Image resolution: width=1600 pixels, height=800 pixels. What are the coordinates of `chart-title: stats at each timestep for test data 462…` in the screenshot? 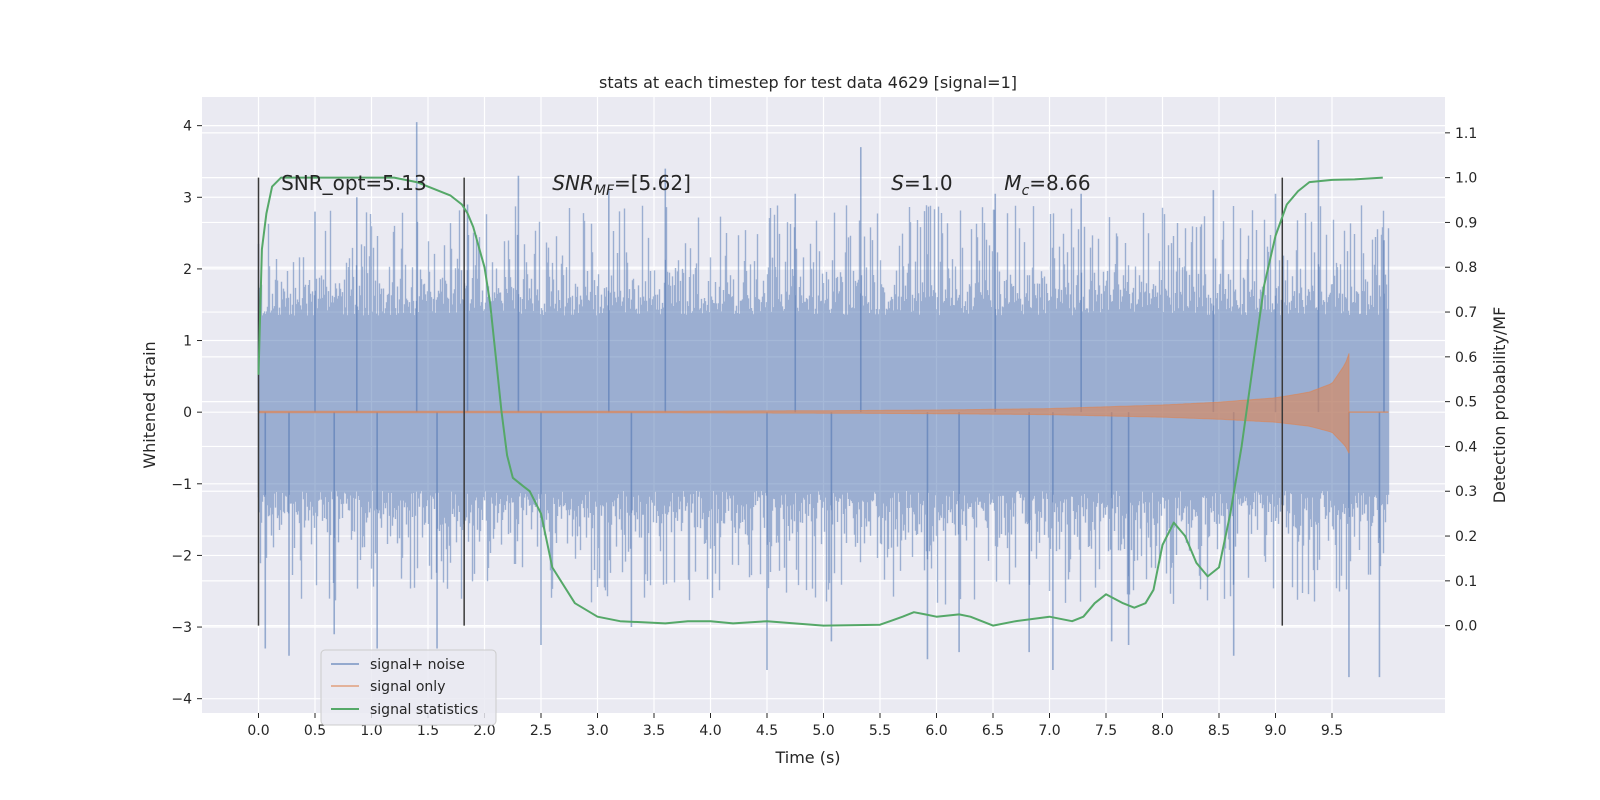 It's located at (808, 82).